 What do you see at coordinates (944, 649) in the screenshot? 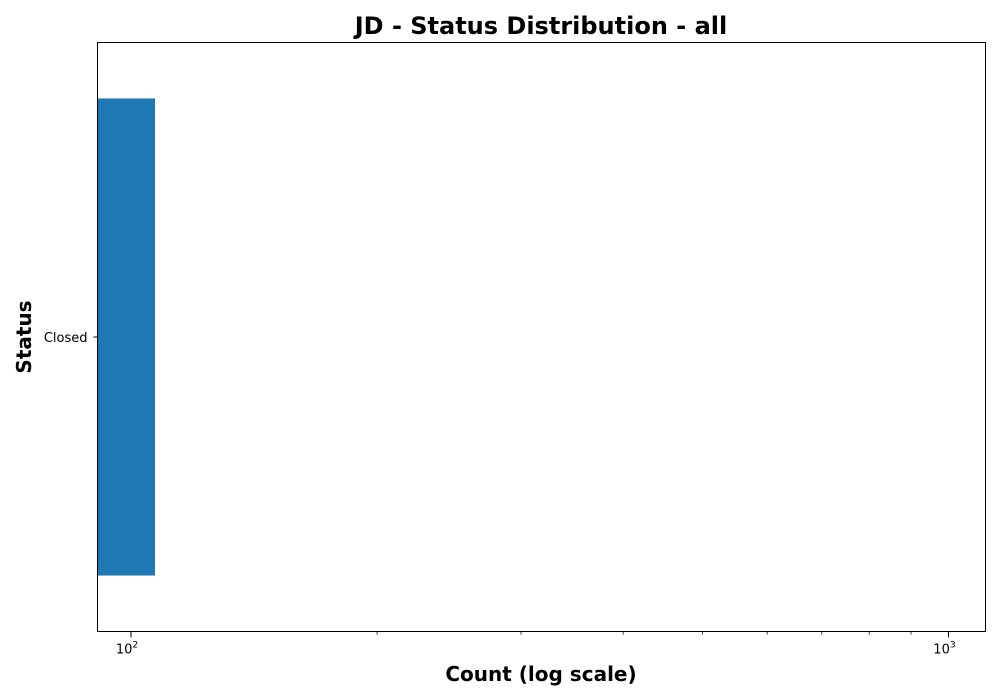
I see `x-tick-label: 10³` at bounding box center [944, 649].